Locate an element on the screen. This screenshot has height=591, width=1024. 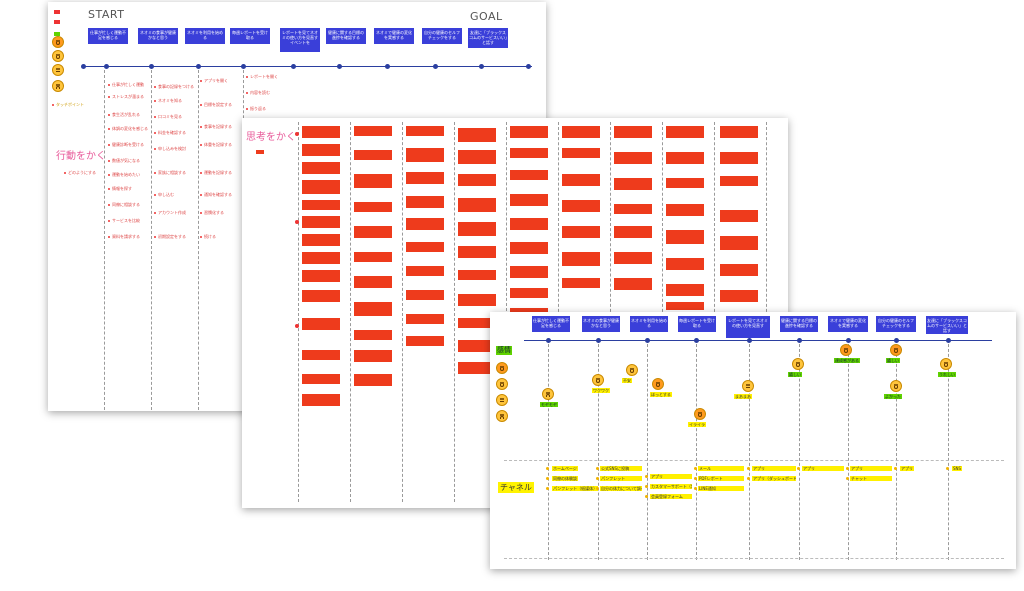
action-item: 家族に相談する is located at coordinates (170, 172).